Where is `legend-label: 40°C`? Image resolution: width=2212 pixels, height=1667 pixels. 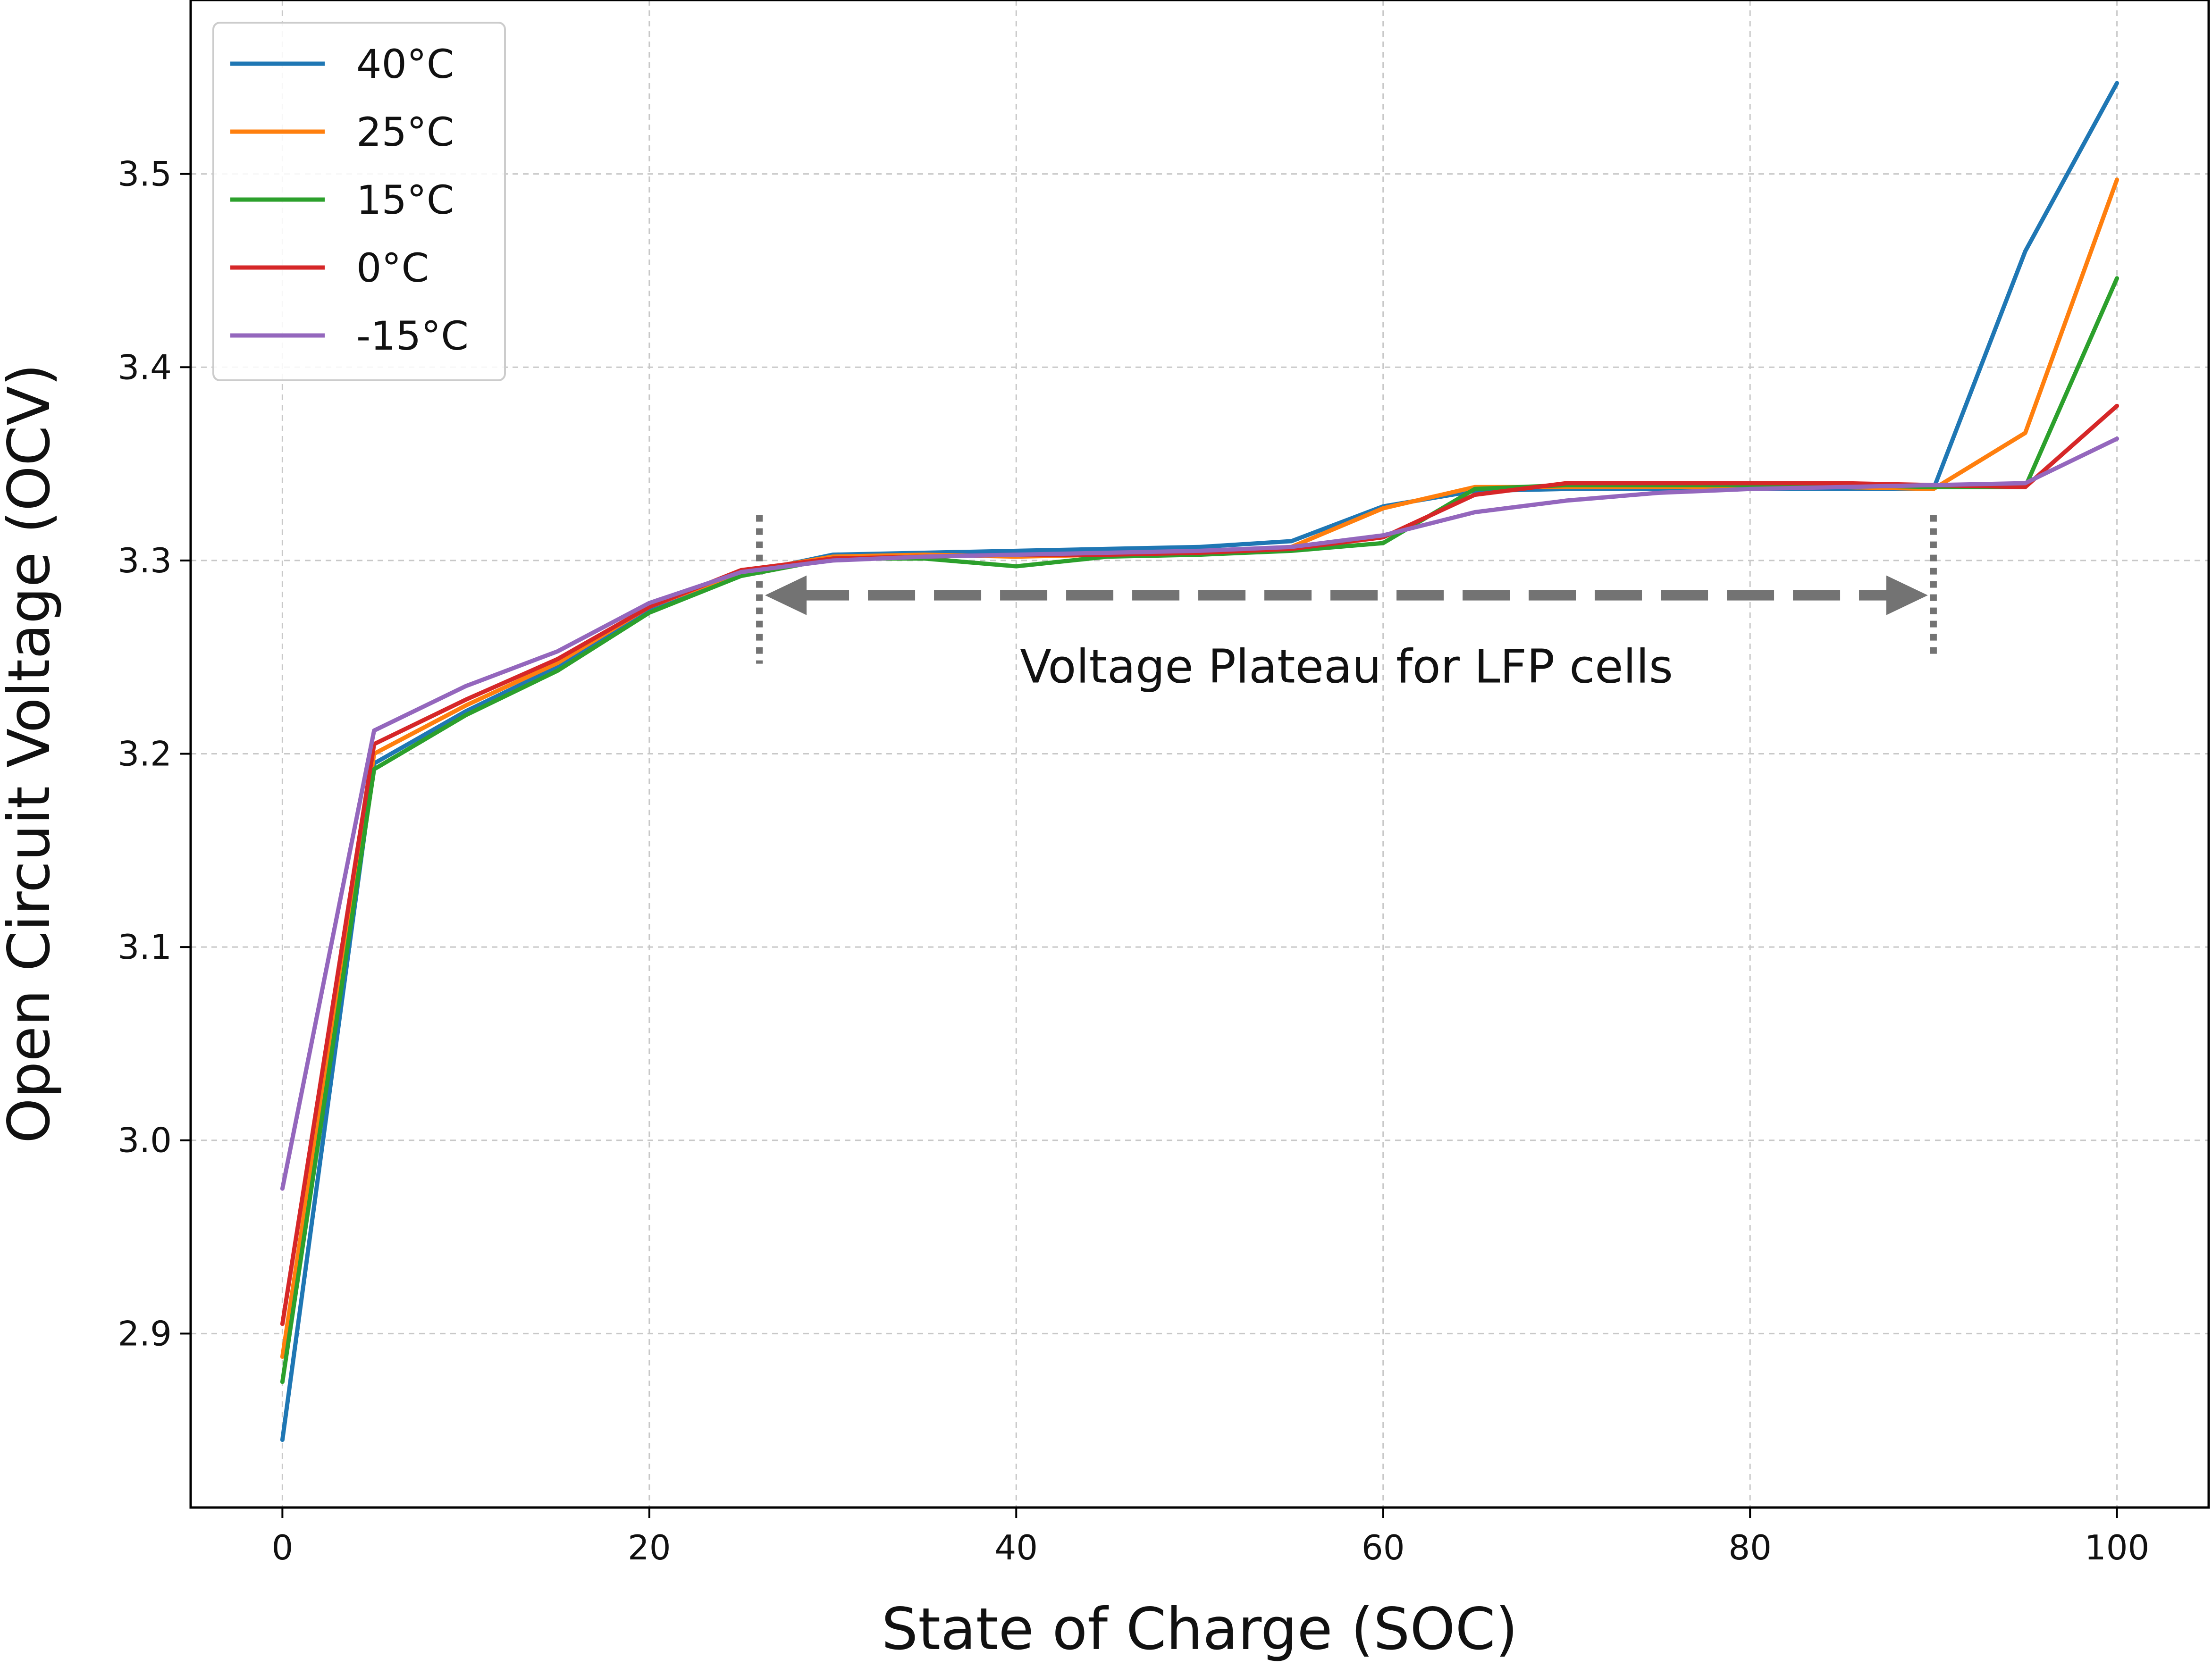 legend-label: 40°C is located at coordinates (405, 64).